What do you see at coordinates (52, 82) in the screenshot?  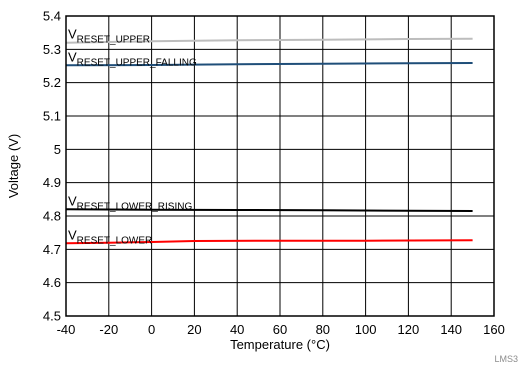 I see `y-tick-label: 5.2` at bounding box center [52, 82].